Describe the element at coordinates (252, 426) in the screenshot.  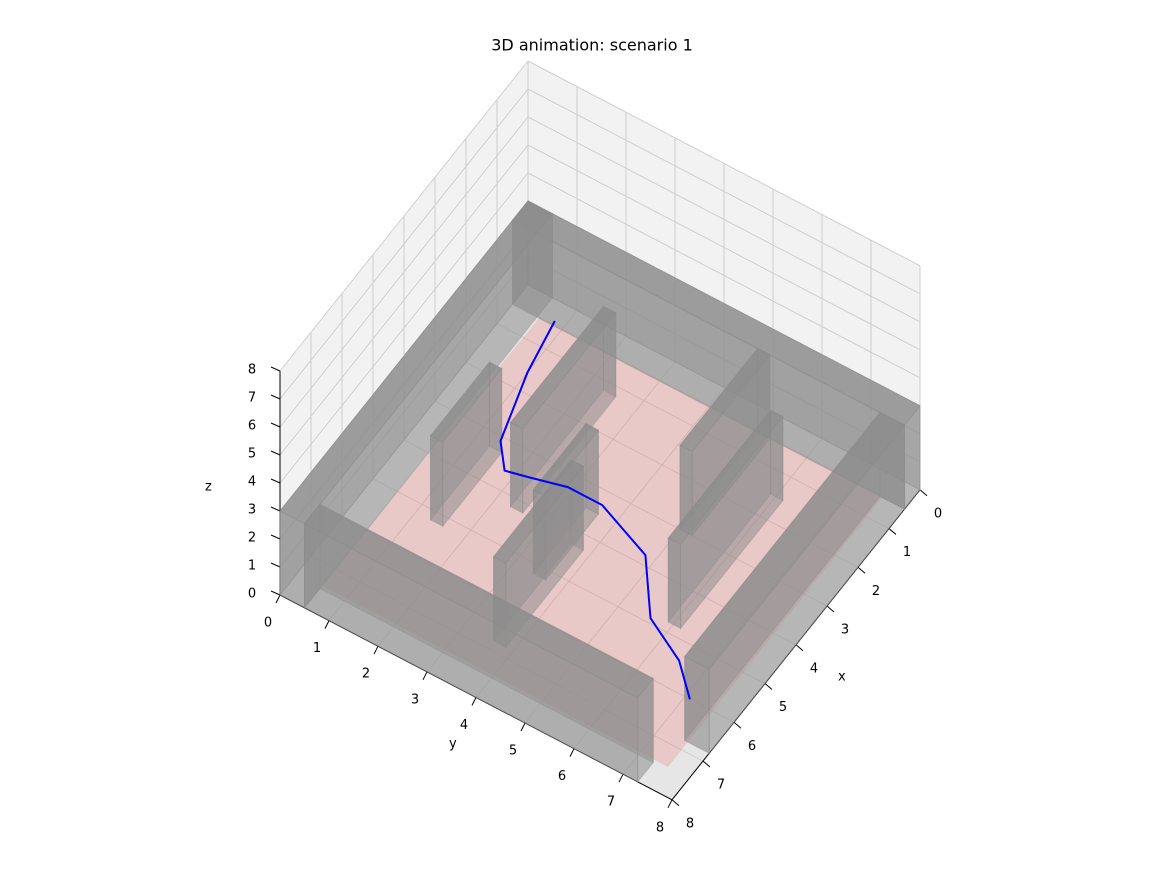
I see `z-tick-label: 6` at that location.